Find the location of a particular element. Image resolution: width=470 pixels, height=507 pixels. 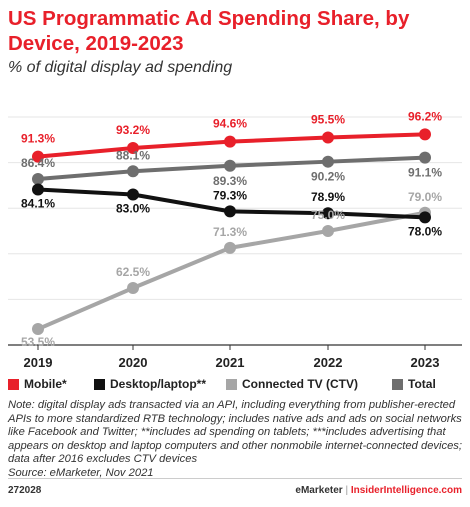

source-text: Source: eMarketer, Nov 2021 is located at coordinates (81, 472).